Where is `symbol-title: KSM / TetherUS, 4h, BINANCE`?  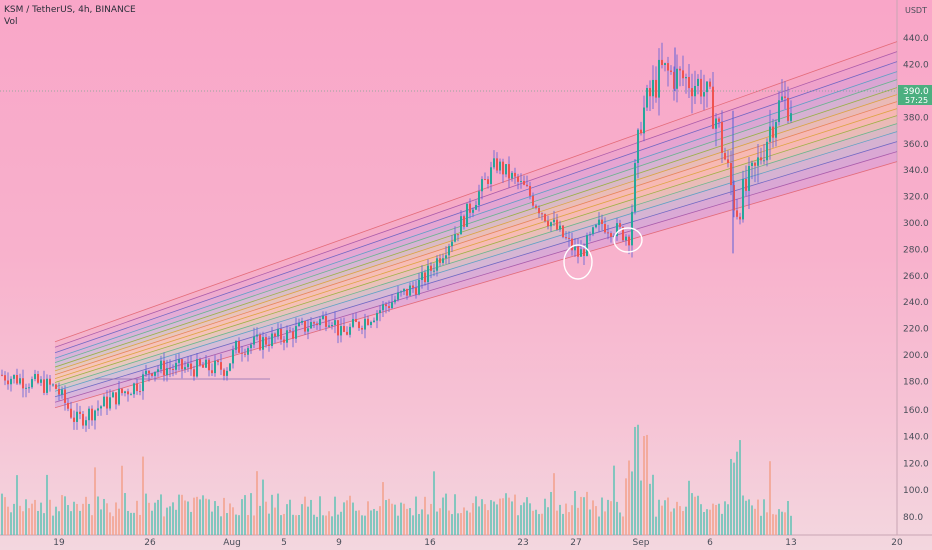
symbol-title: KSM / TetherUS, 4h, BINANCE is located at coordinates (70, 10).